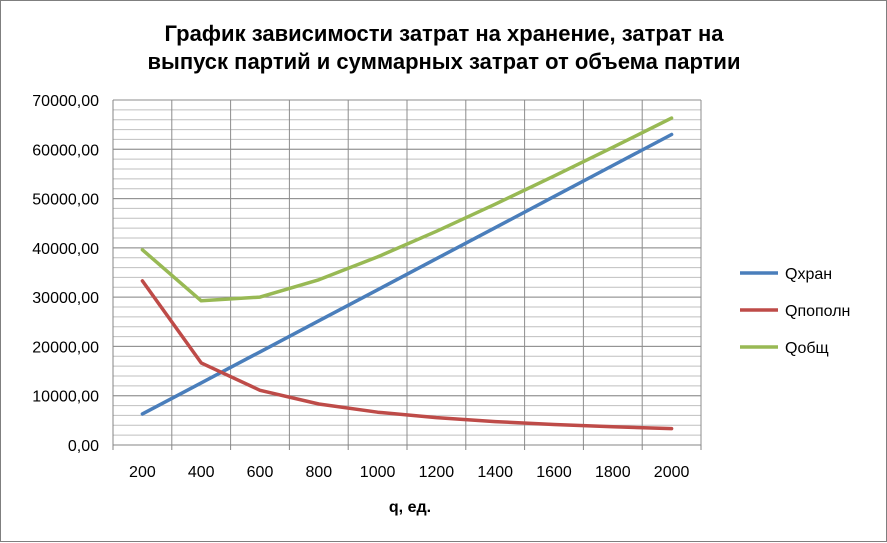 The image size is (887, 543). I want to click on x-tick-label: 2000, so click(672, 472).